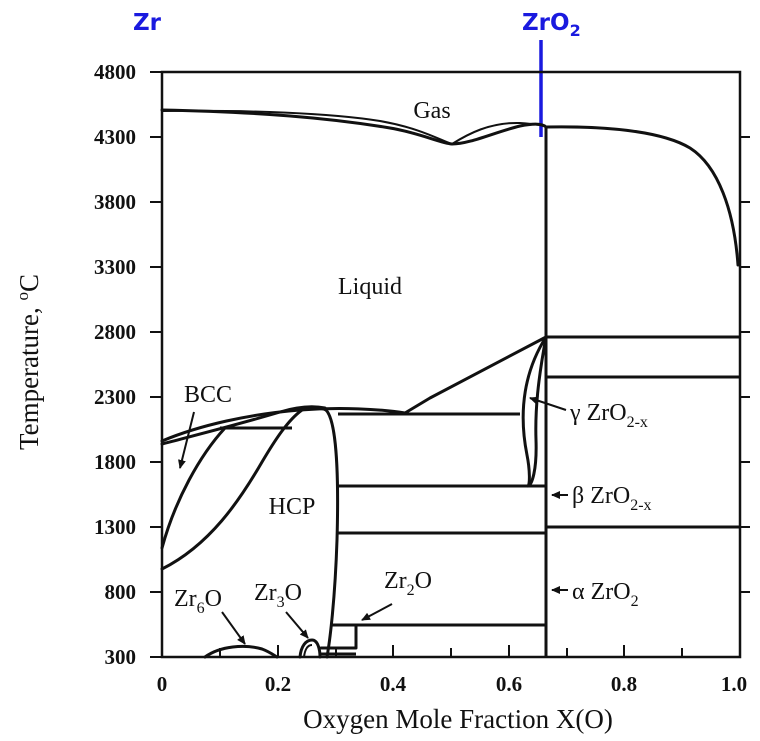  Describe the element at coordinates (193, 488) in the screenshot. I see `bcc-boundary` at that location.